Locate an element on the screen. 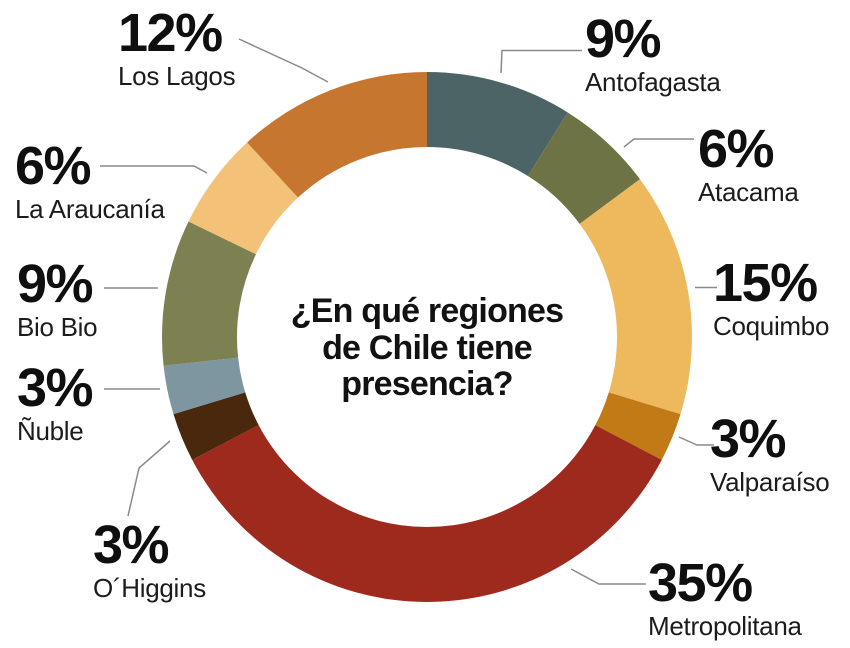  label-ohiggins-percent: 3% is located at coordinates (131, 545).